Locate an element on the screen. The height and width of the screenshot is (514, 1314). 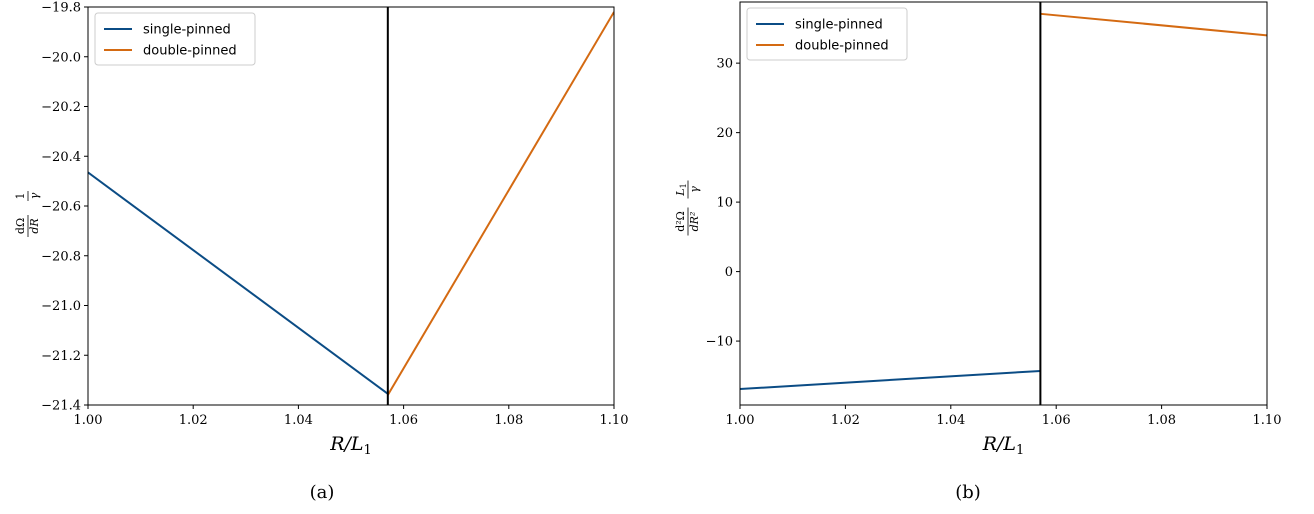
panel-a-y-tick-label: −20.8 is located at coordinates (61, 256).